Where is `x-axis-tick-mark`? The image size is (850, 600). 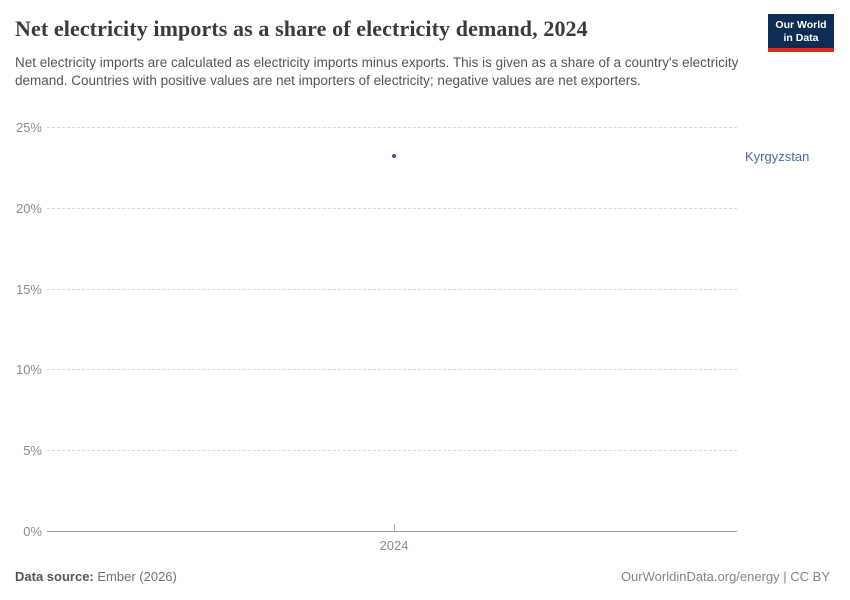
x-axis-tick-mark is located at coordinates (394, 527).